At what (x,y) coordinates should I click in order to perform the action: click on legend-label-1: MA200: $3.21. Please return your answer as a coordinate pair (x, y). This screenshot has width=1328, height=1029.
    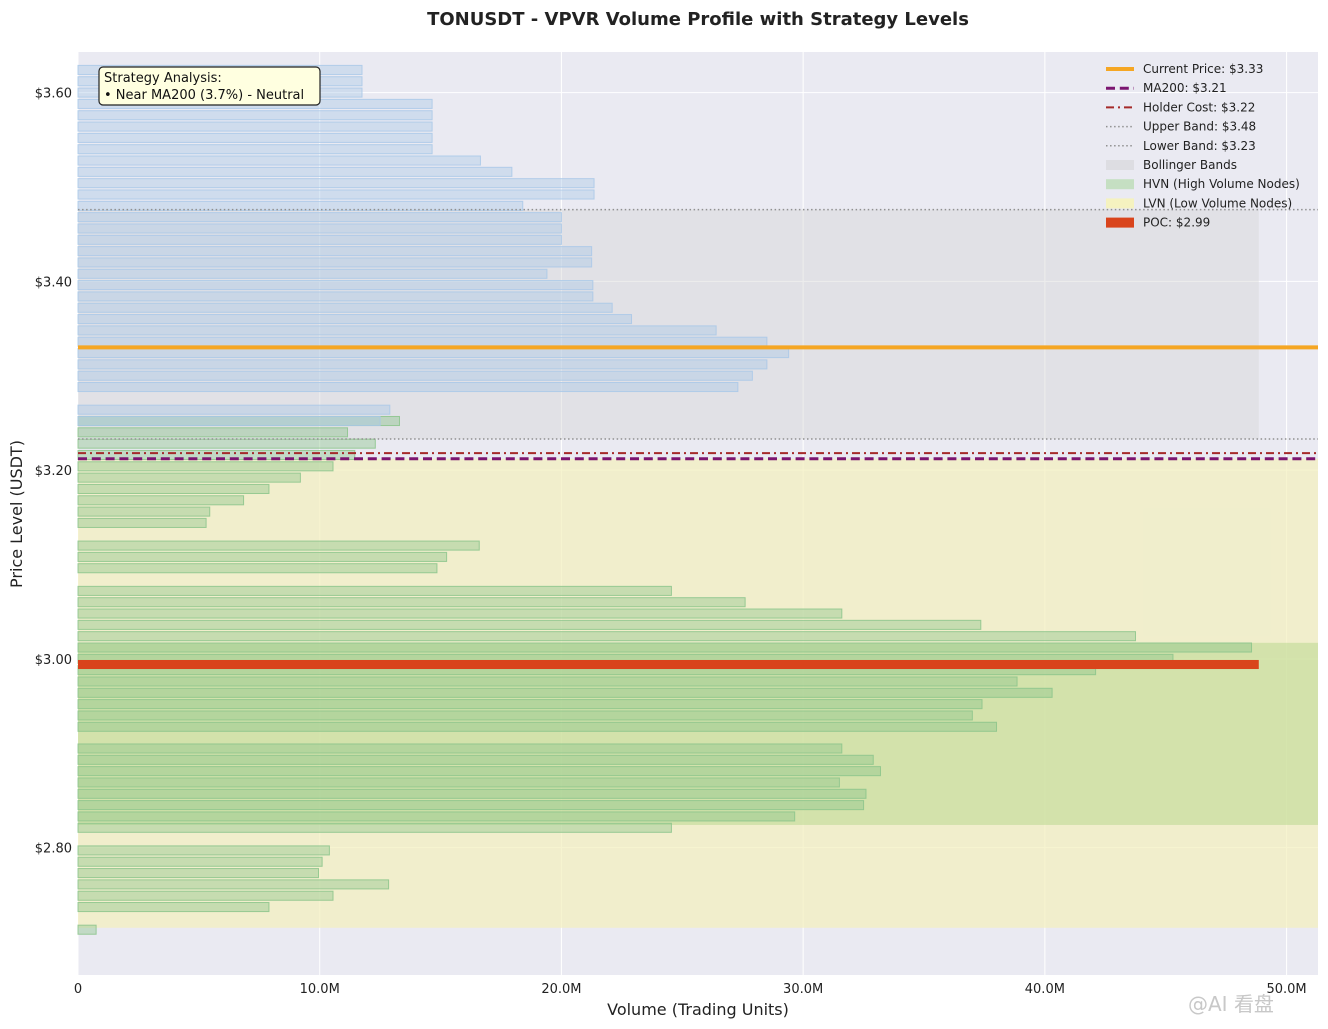
    Looking at the image, I should click on (1185, 88).